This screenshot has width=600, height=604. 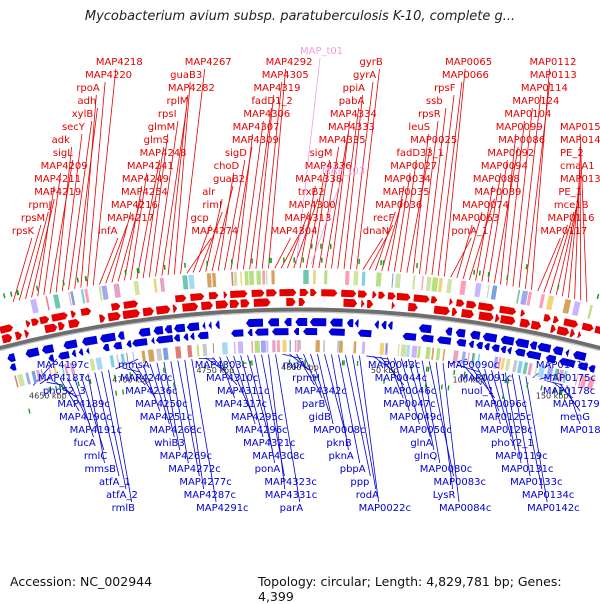 I want to click on reverse-gene-label: MAP4296c, so click(x=261, y=430).